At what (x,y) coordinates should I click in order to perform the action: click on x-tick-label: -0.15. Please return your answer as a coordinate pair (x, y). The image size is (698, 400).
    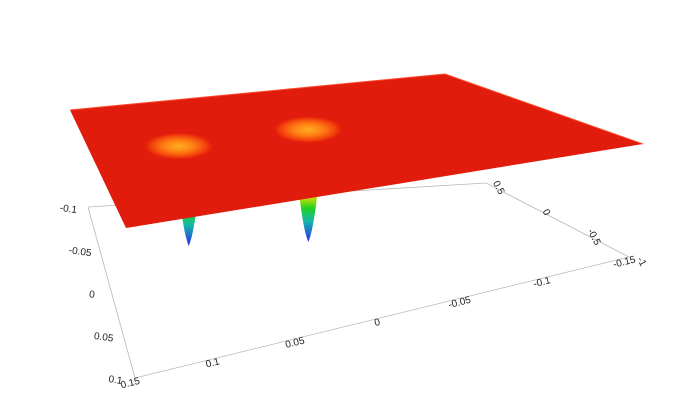
    Looking at the image, I should click on (624, 262).